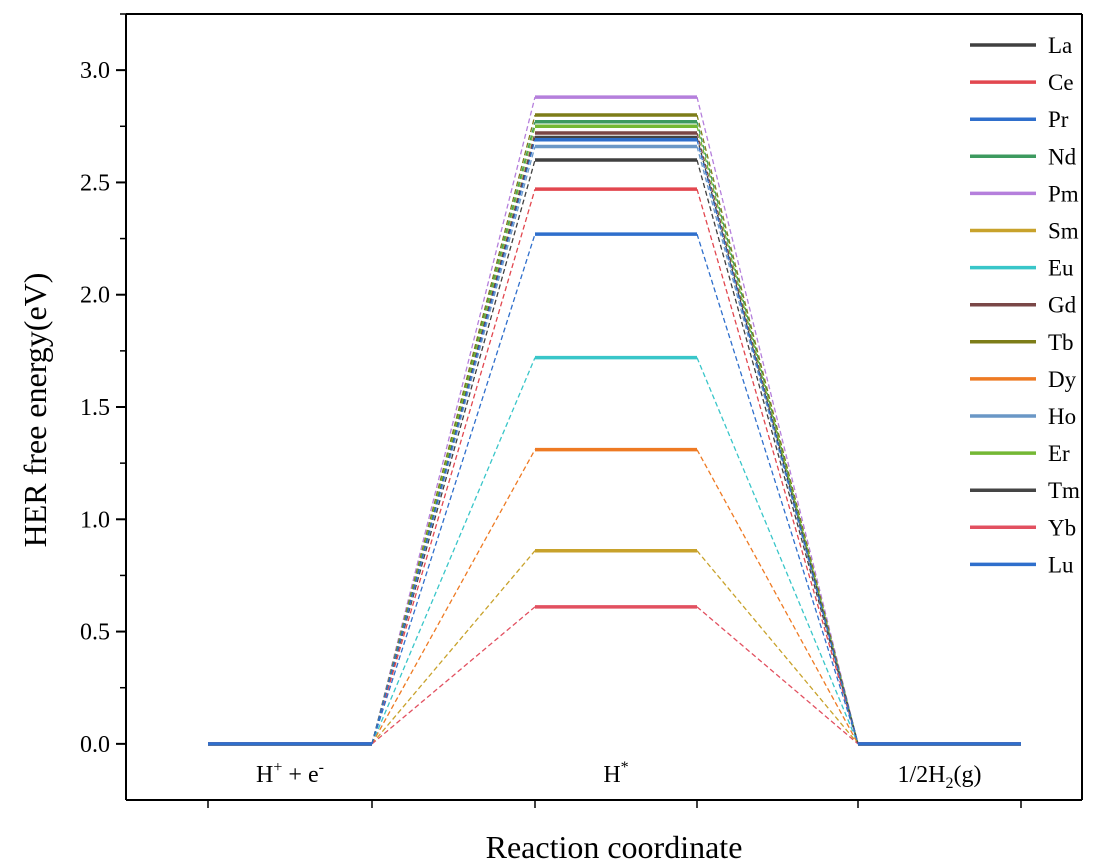  Describe the element at coordinates (95, 183) in the screenshot. I see `y-tick-label: 2.5` at that location.